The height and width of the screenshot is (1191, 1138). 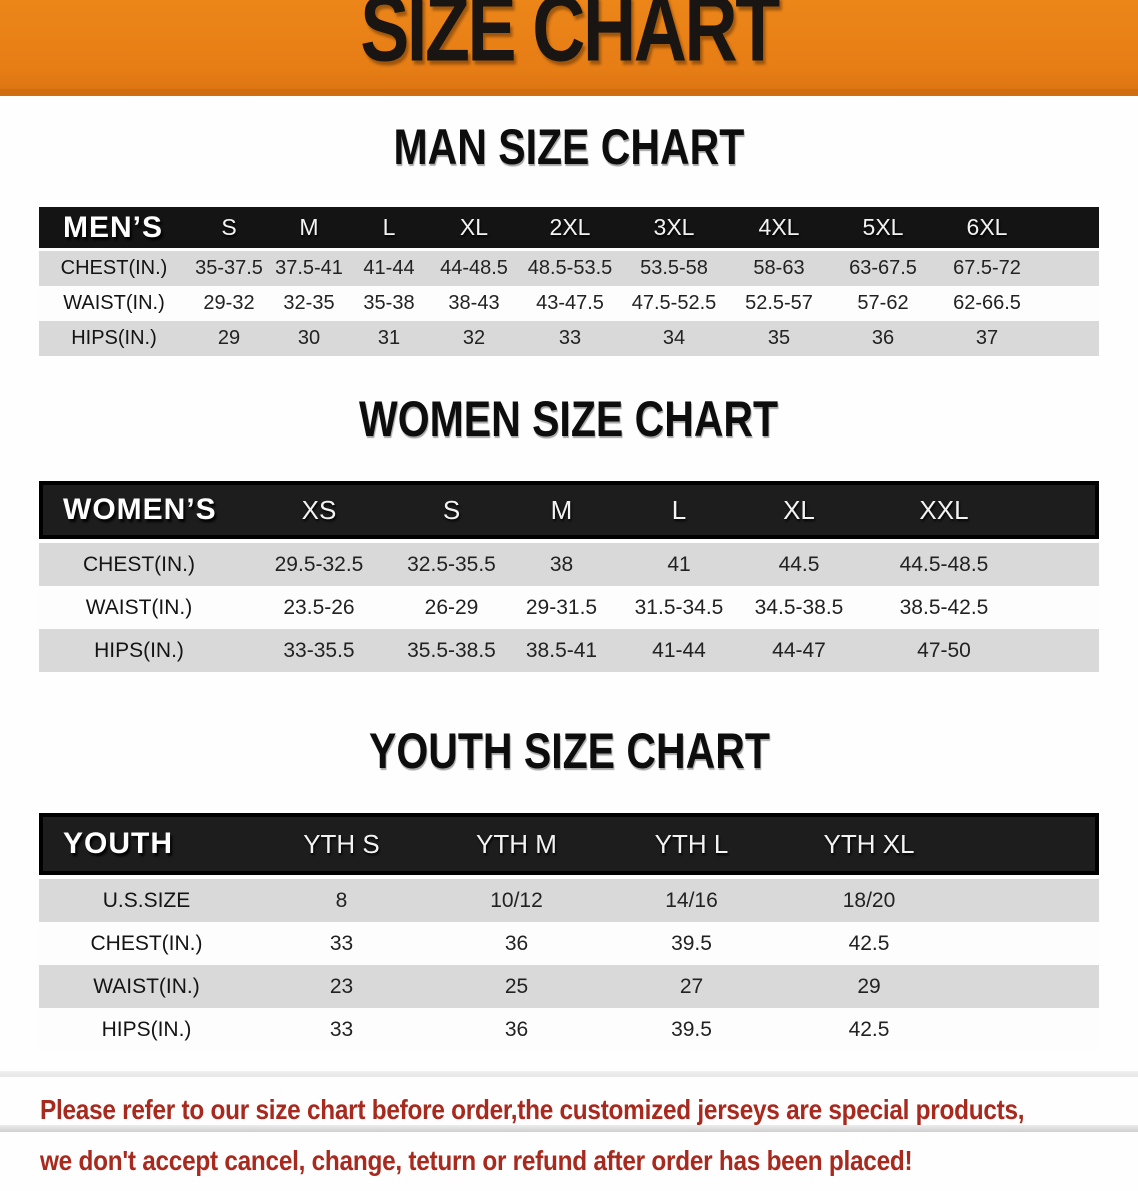 I want to click on header-label-youth: YOUTH, so click(x=146, y=846).